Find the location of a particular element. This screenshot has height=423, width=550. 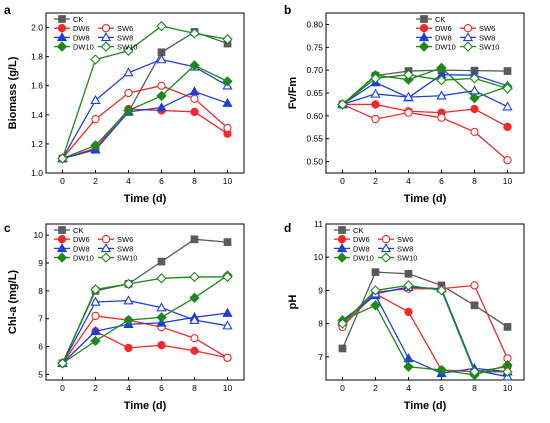

panel-letter: c is located at coordinates (7, 228).